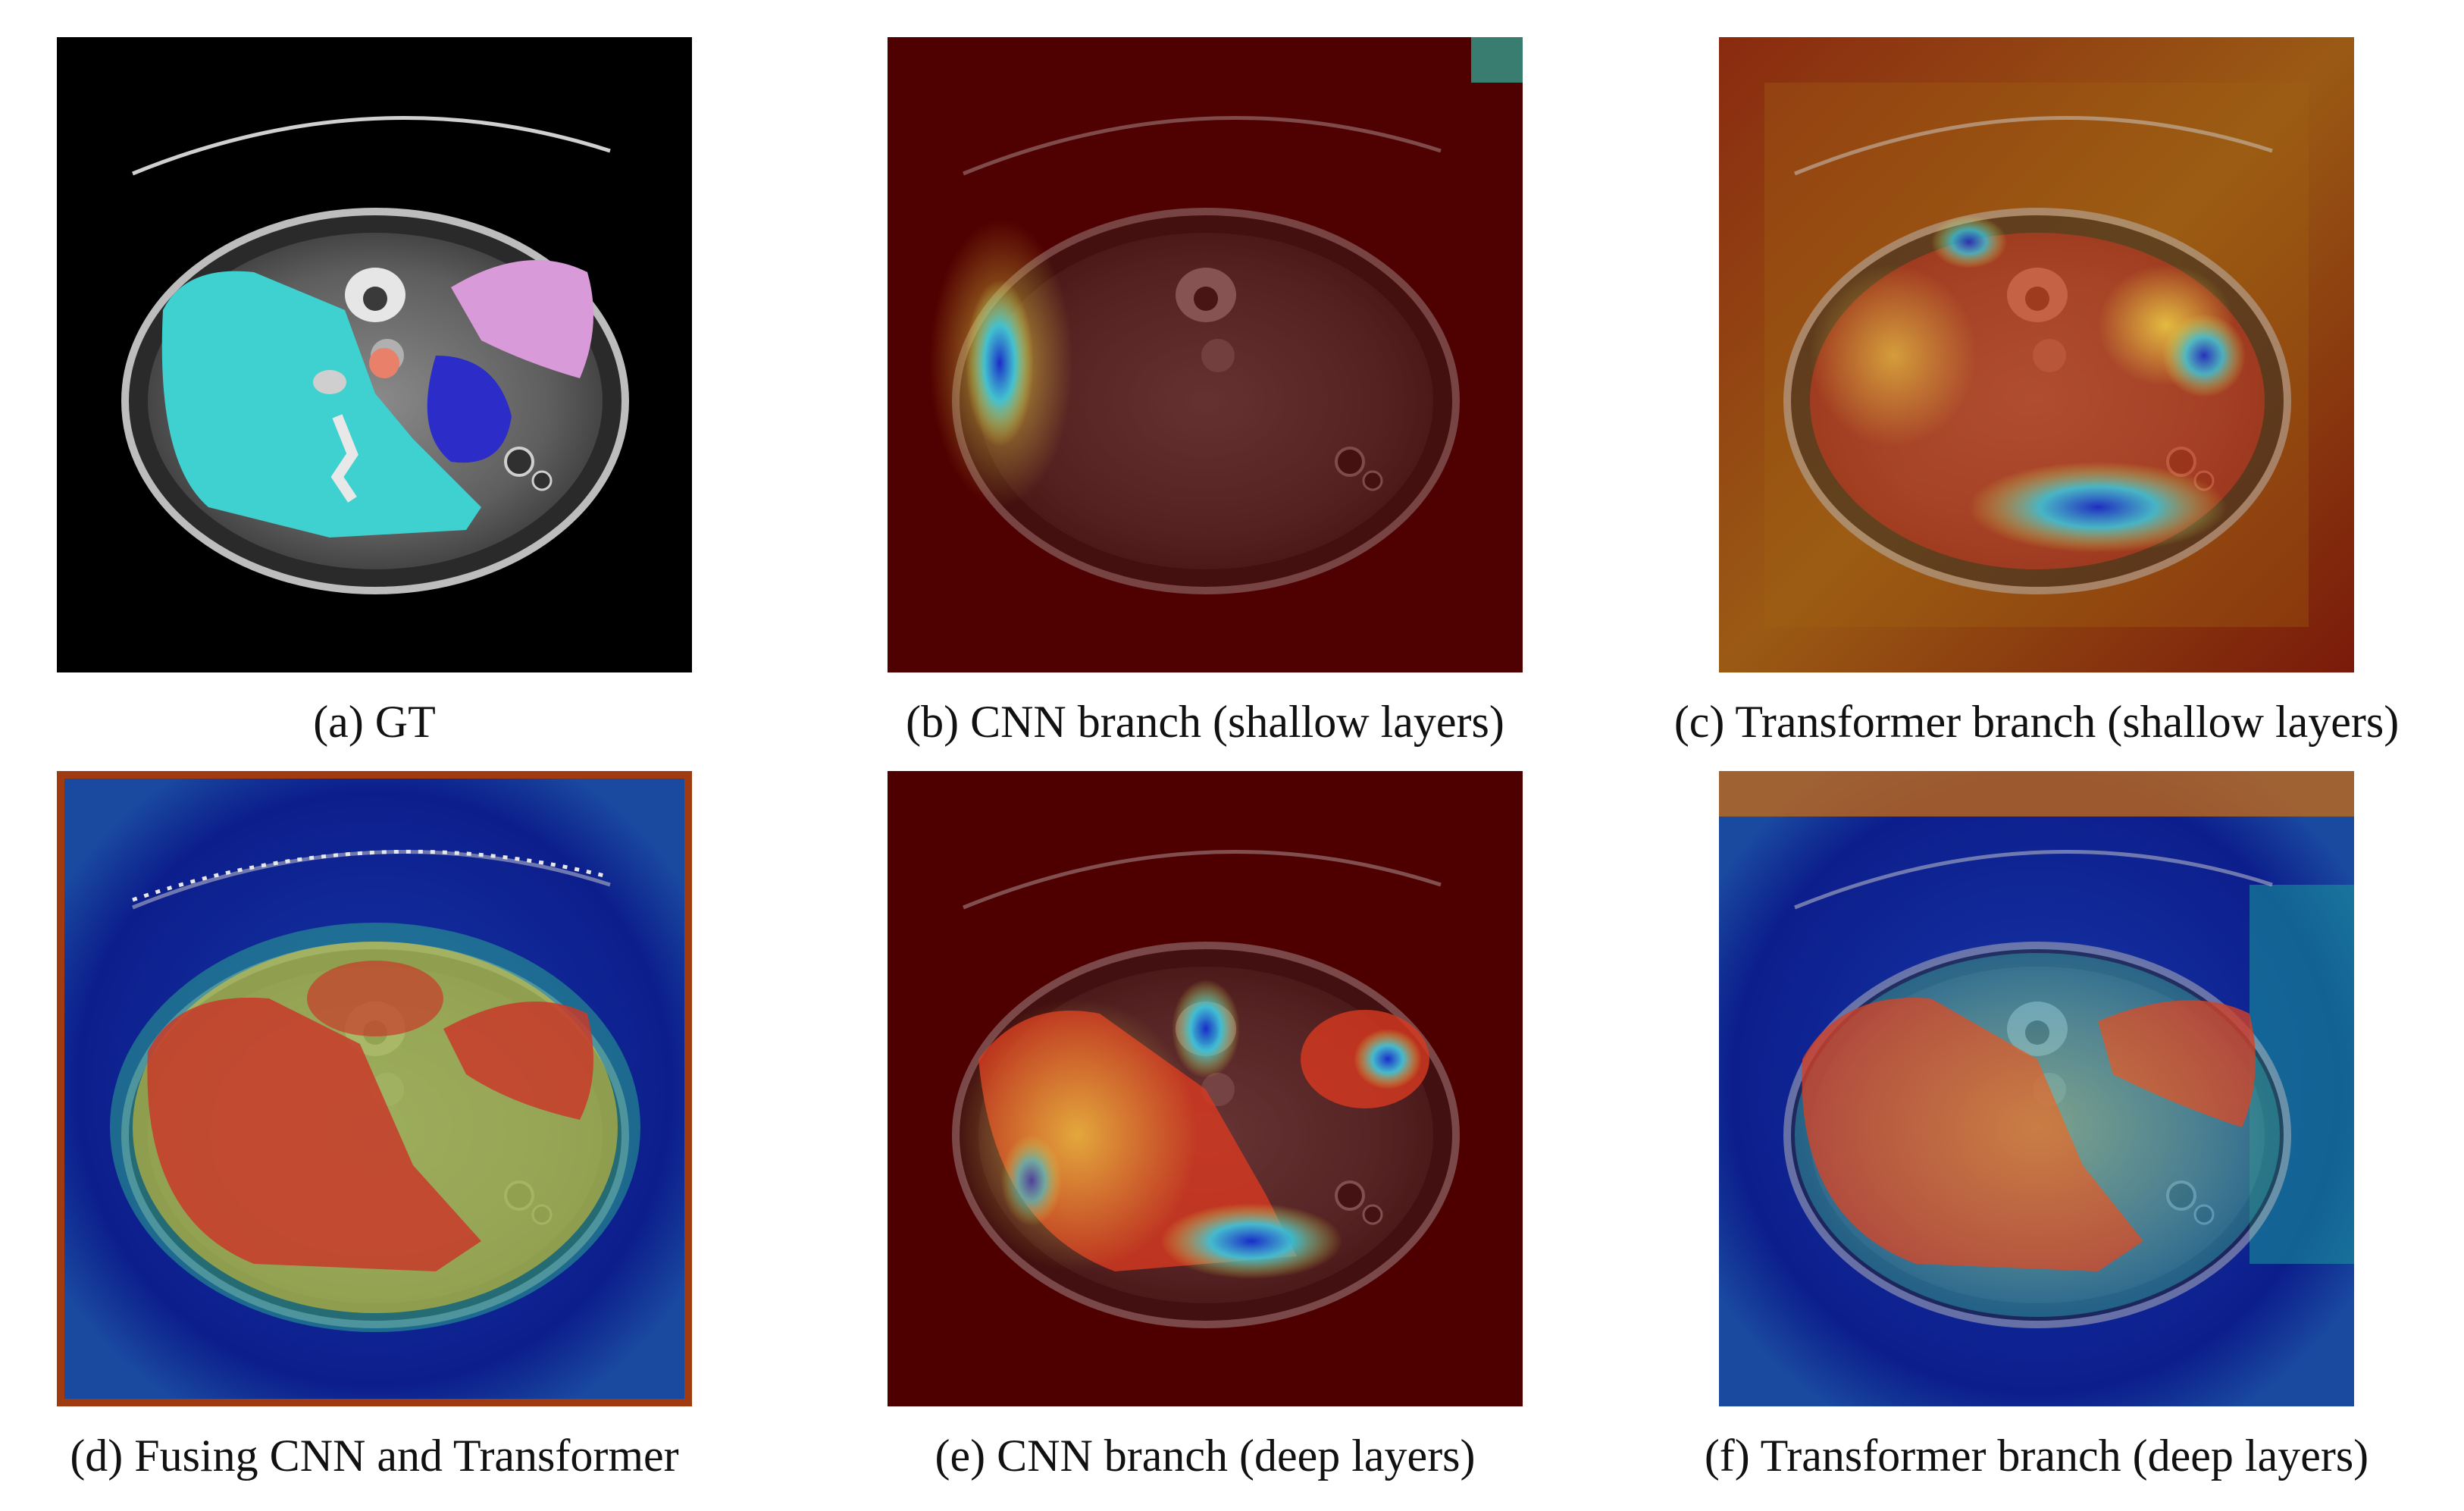  I want to click on panel-f-transformer-deep, so click(2037, 1088).